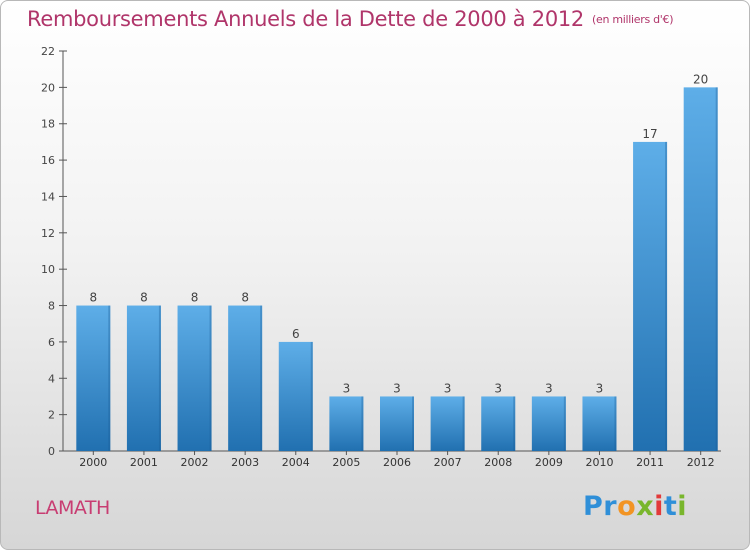 This screenshot has height=550, width=750. Describe the element at coordinates (627, 506) in the screenshot. I see `logo-letter: o` at that location.